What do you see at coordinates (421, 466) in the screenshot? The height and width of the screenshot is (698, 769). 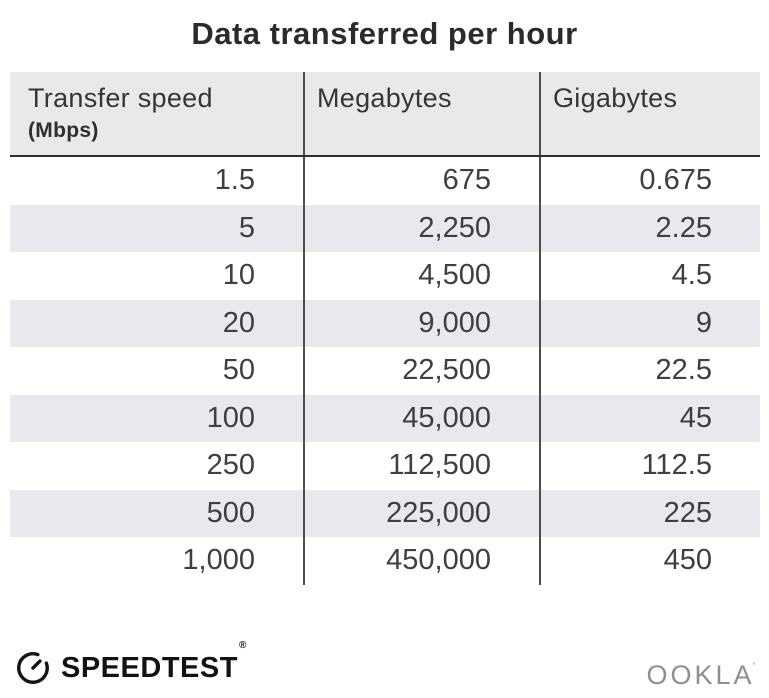 I see `cell-megabytes: 112,500` at bounding box center [421, 466].